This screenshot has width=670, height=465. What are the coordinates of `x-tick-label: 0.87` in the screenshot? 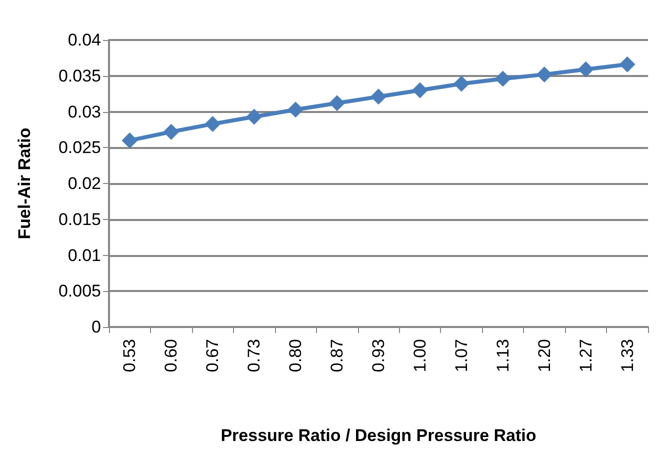 It's located at (337, 355).